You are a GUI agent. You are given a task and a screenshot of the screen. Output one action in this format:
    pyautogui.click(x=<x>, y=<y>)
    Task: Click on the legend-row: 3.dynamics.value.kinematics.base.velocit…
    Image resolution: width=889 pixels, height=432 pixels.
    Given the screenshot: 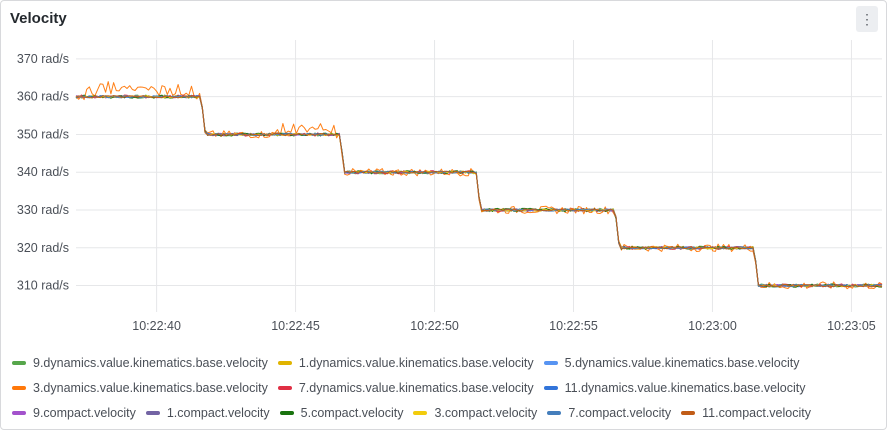 What is the action you would take?
    pyautogui.click(x=447, y=387)
    